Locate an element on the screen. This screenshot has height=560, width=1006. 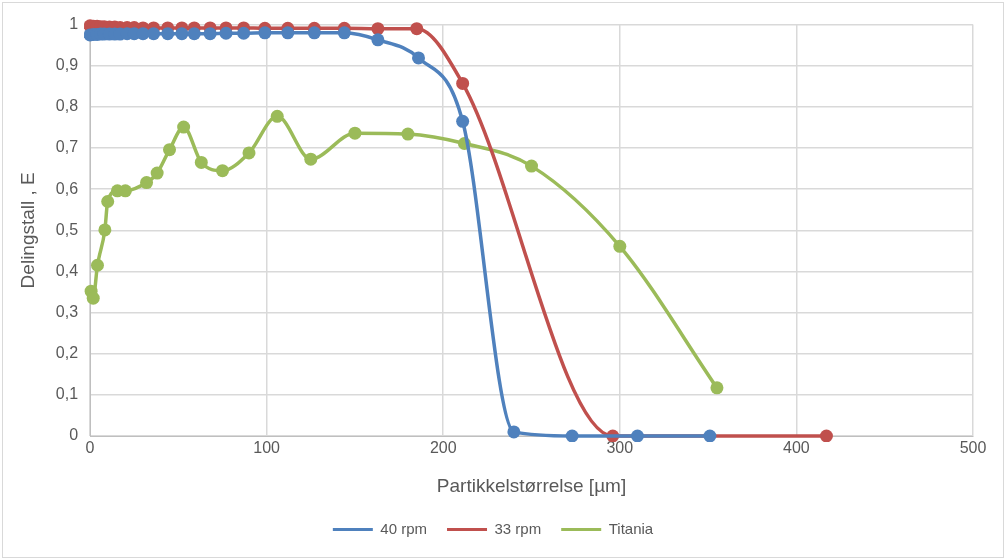
y-tick-label: 0,9 is located at coordinates (67, 65).